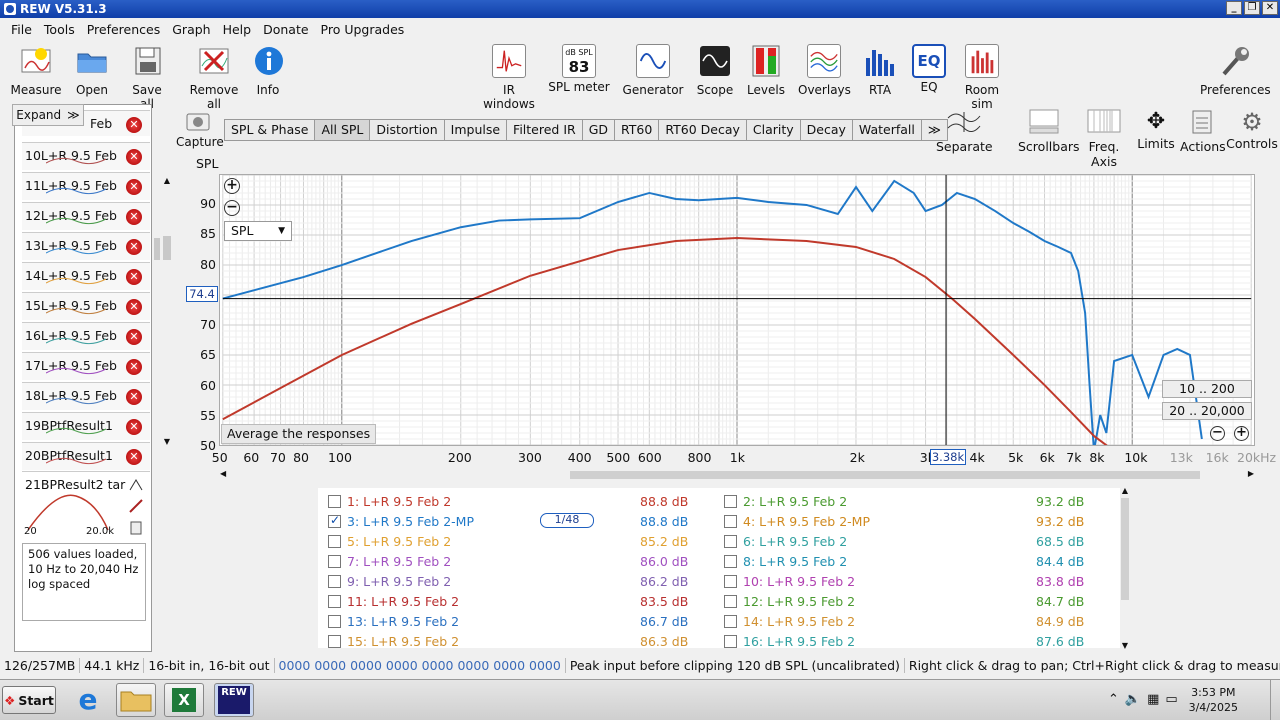  What do you see at coordinates (200, 129) in the screenshot?
I see `capture-button: Capture` at bounding box center [200, 129].